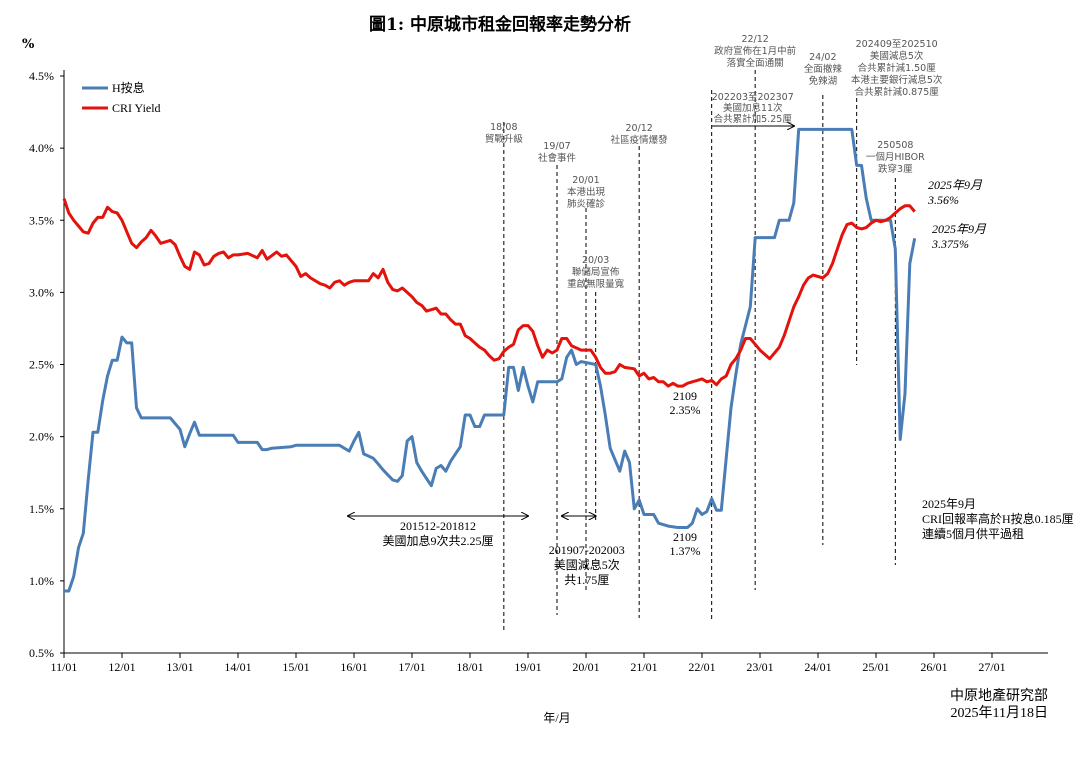  I want to click on period-label: 201512-201812, so click(438, 526).